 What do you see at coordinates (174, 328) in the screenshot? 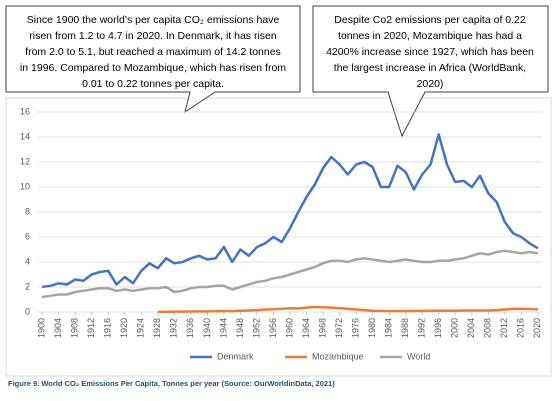
I see `x-tick-label: 1932` at bounding box center [174, 328].